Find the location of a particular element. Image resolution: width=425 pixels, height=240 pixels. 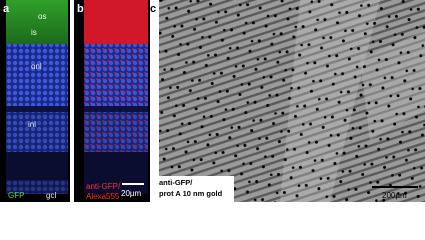

panel-a: a os is onl inl gcl GFP is located at coordinates (35, 101).